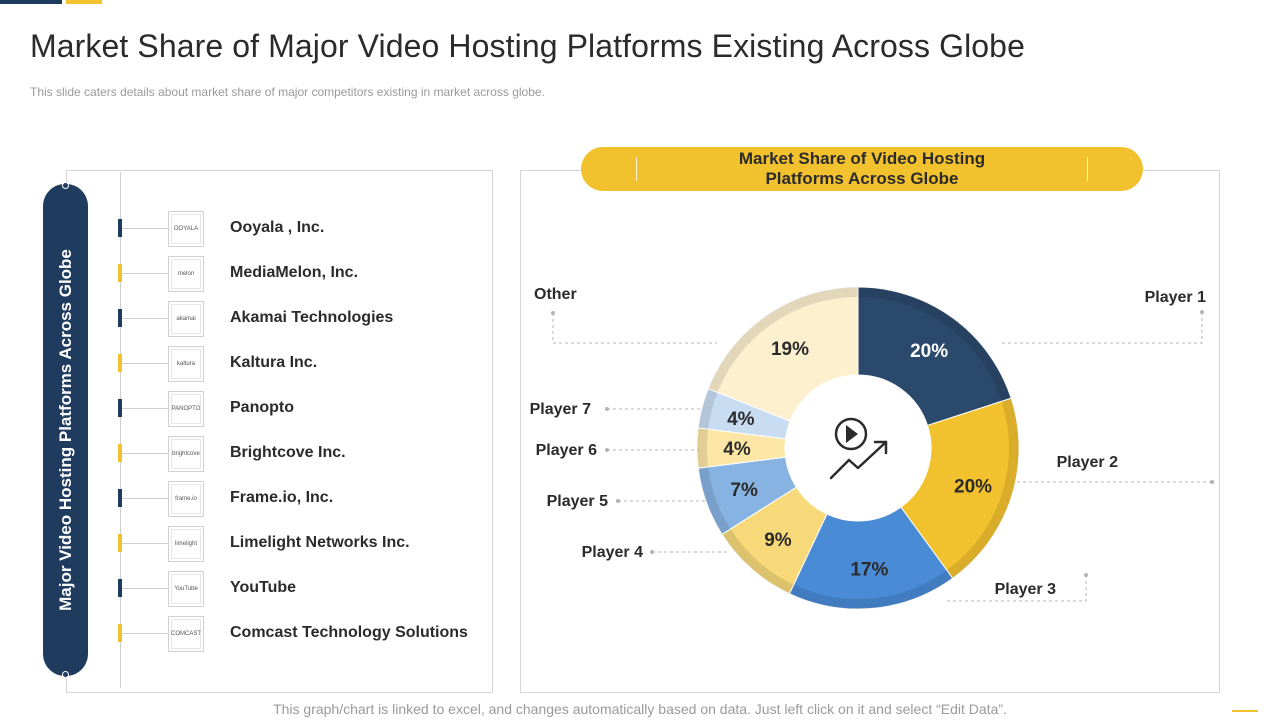 This screenshot has width=1280, height=720. What do you see at coordinates (612, 552) in the screenshot?
I see `category-label: Player 4` at bounding box center [612, 552].